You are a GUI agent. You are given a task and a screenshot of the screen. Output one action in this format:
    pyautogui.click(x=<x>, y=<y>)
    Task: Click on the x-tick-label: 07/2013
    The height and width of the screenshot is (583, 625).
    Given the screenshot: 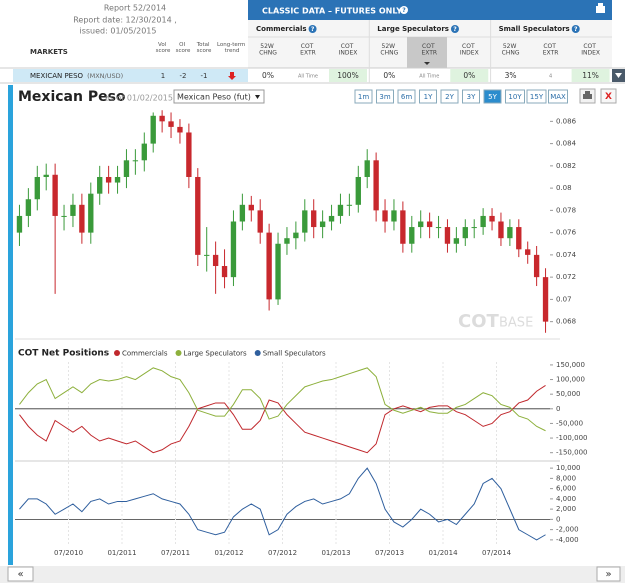 What is the action you would take?
    pyautogui.click(x=389, y=553)
    